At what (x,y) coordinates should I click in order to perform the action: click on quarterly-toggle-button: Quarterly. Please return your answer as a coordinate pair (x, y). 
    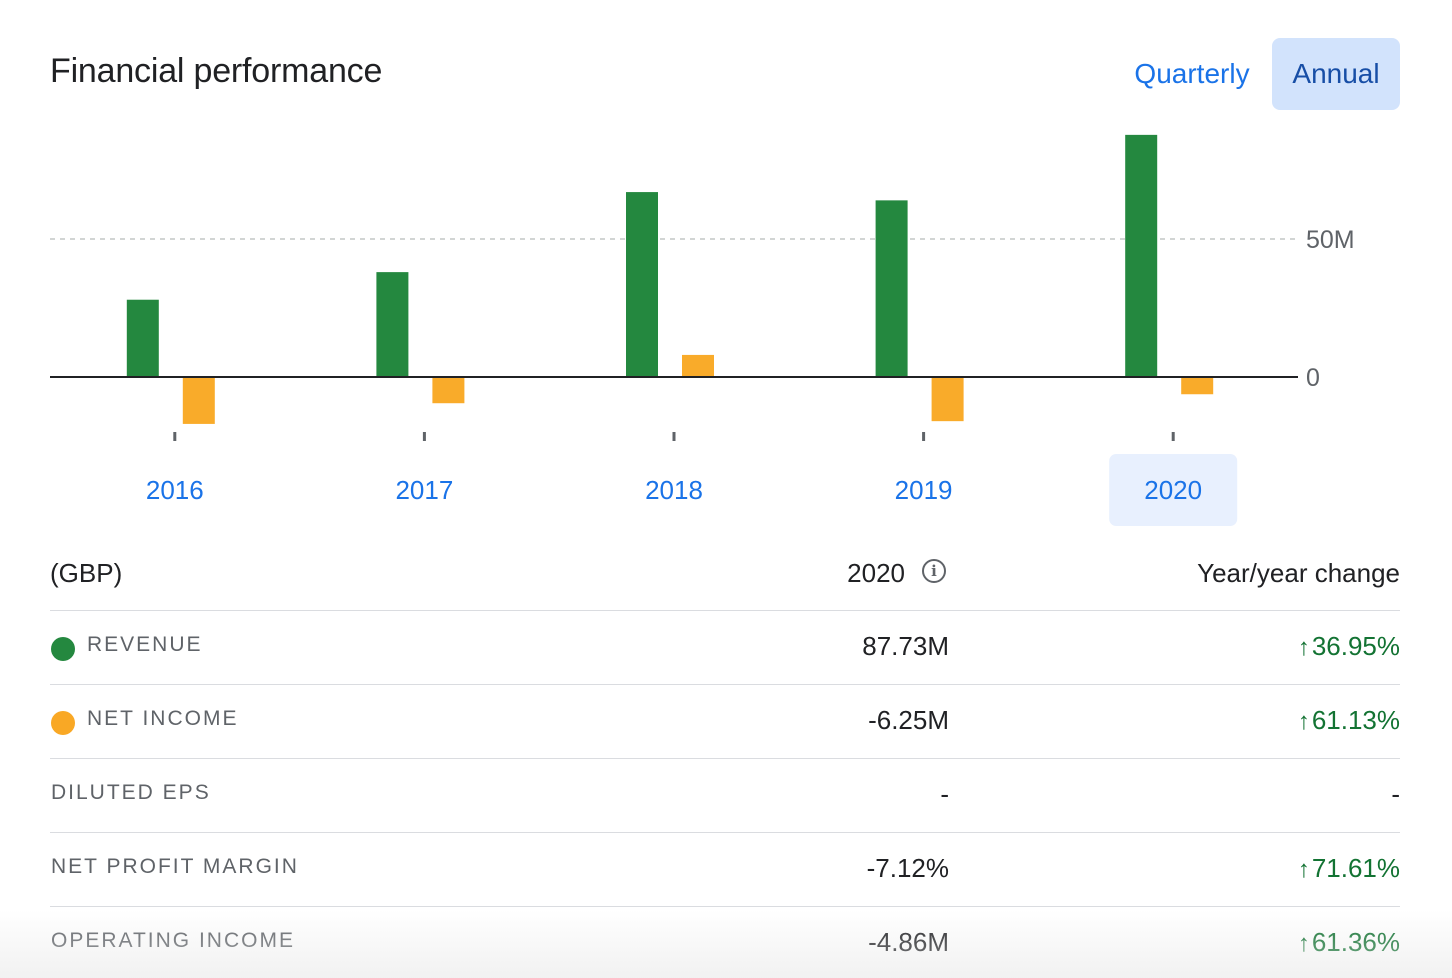
    Looking at the image, I should click on (1192, 73).